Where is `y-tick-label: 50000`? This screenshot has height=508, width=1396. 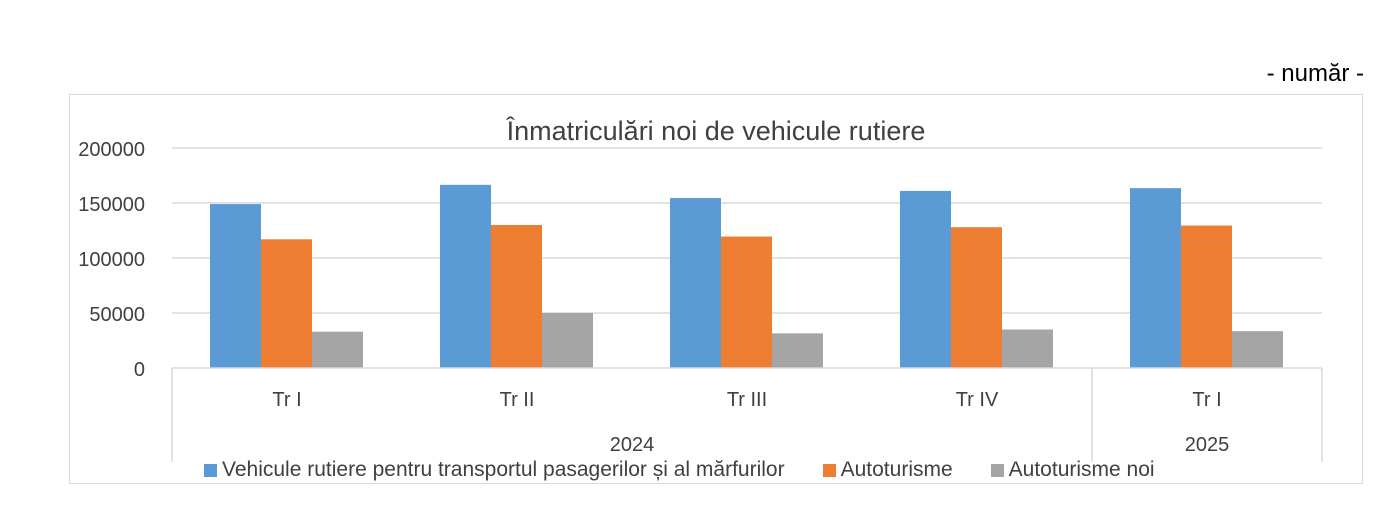
y-tick-label: 50000 is located at coordinates (117, 315).